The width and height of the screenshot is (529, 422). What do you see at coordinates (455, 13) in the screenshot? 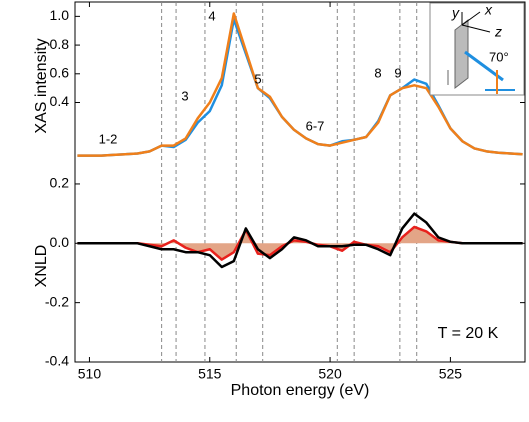
I see `inset-label: y` at bounding box center [455, 13].